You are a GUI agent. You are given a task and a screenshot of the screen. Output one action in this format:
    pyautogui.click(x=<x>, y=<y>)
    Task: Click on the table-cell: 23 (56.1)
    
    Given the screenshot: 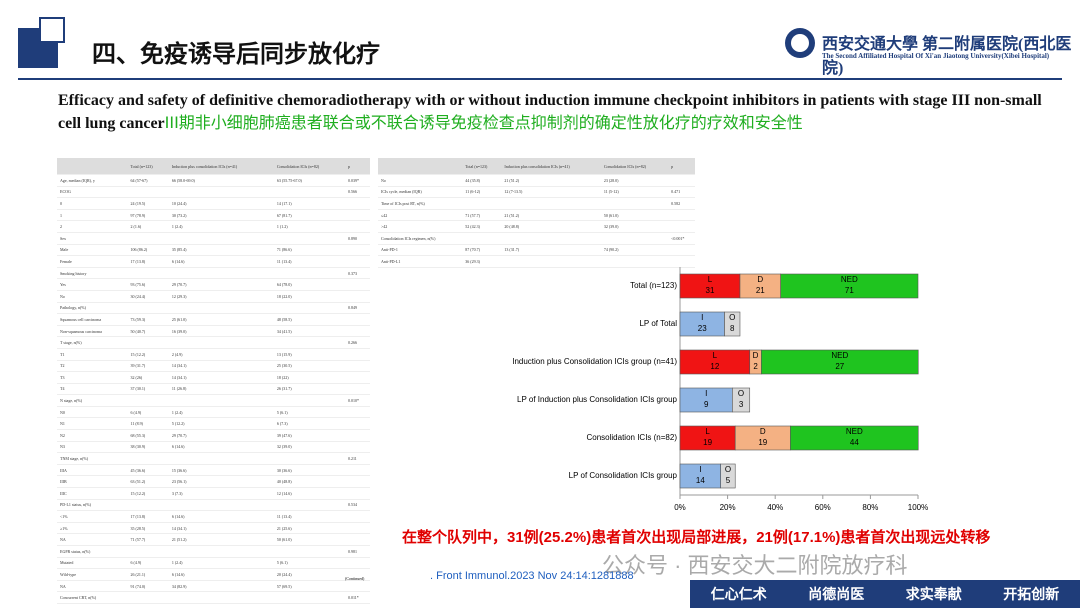 What is the action you would take?
    pyautogui.click(x=221, y=482)
    